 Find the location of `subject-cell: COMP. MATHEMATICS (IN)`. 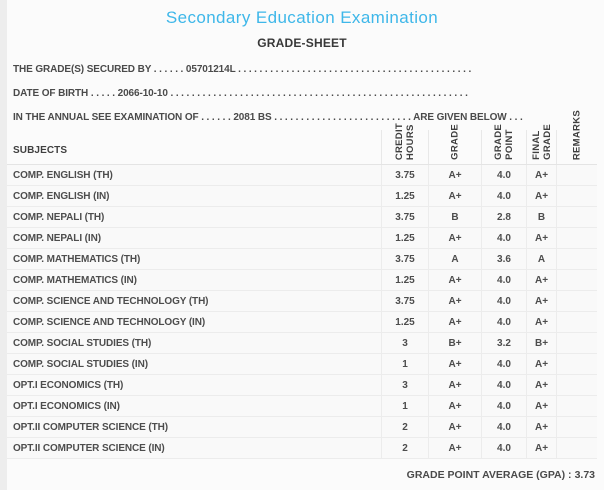

subject-cell: COMP. MATHEMATICS (IN) is located at coordinates (75, 280).